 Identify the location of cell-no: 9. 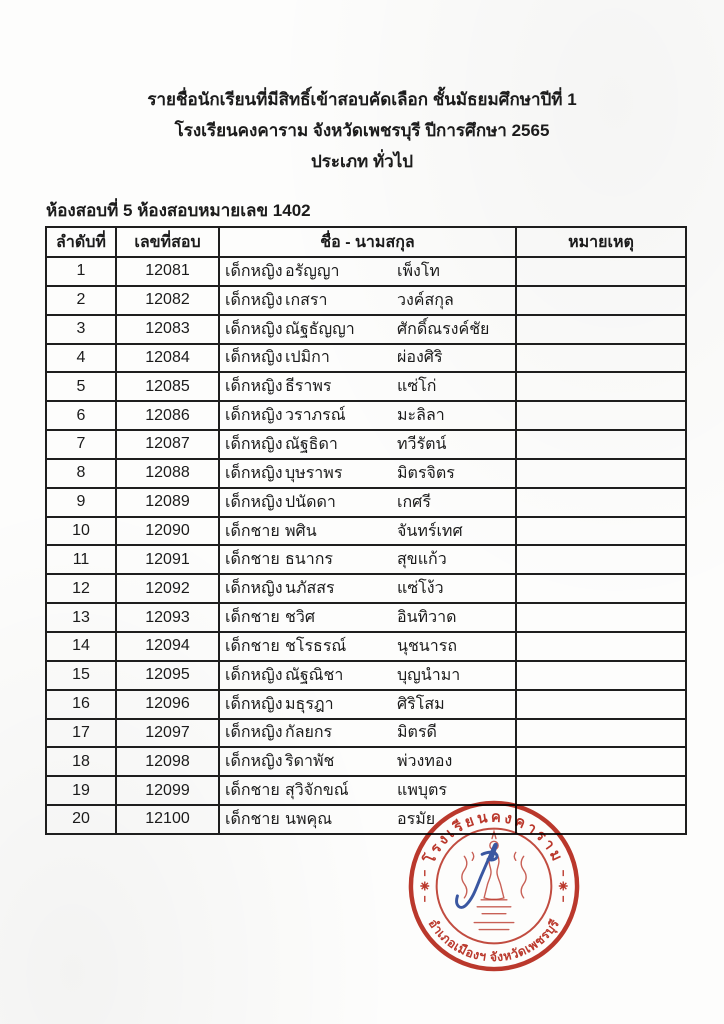
(81, 502).